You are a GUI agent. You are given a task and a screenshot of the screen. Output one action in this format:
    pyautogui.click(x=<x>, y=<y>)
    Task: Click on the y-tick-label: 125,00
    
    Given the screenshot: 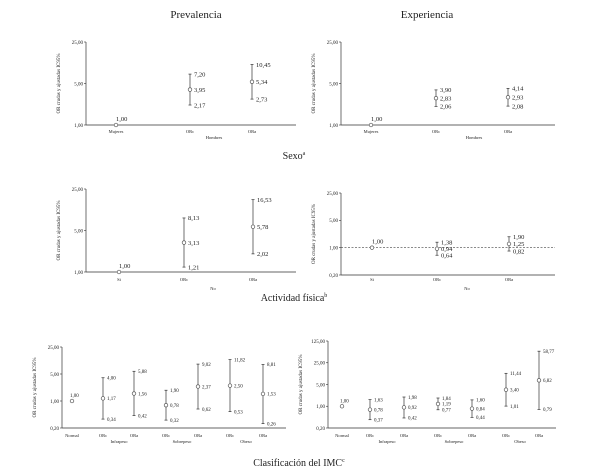 What is the action you would take?
    pyautogui.click(x=318, y=342)
    